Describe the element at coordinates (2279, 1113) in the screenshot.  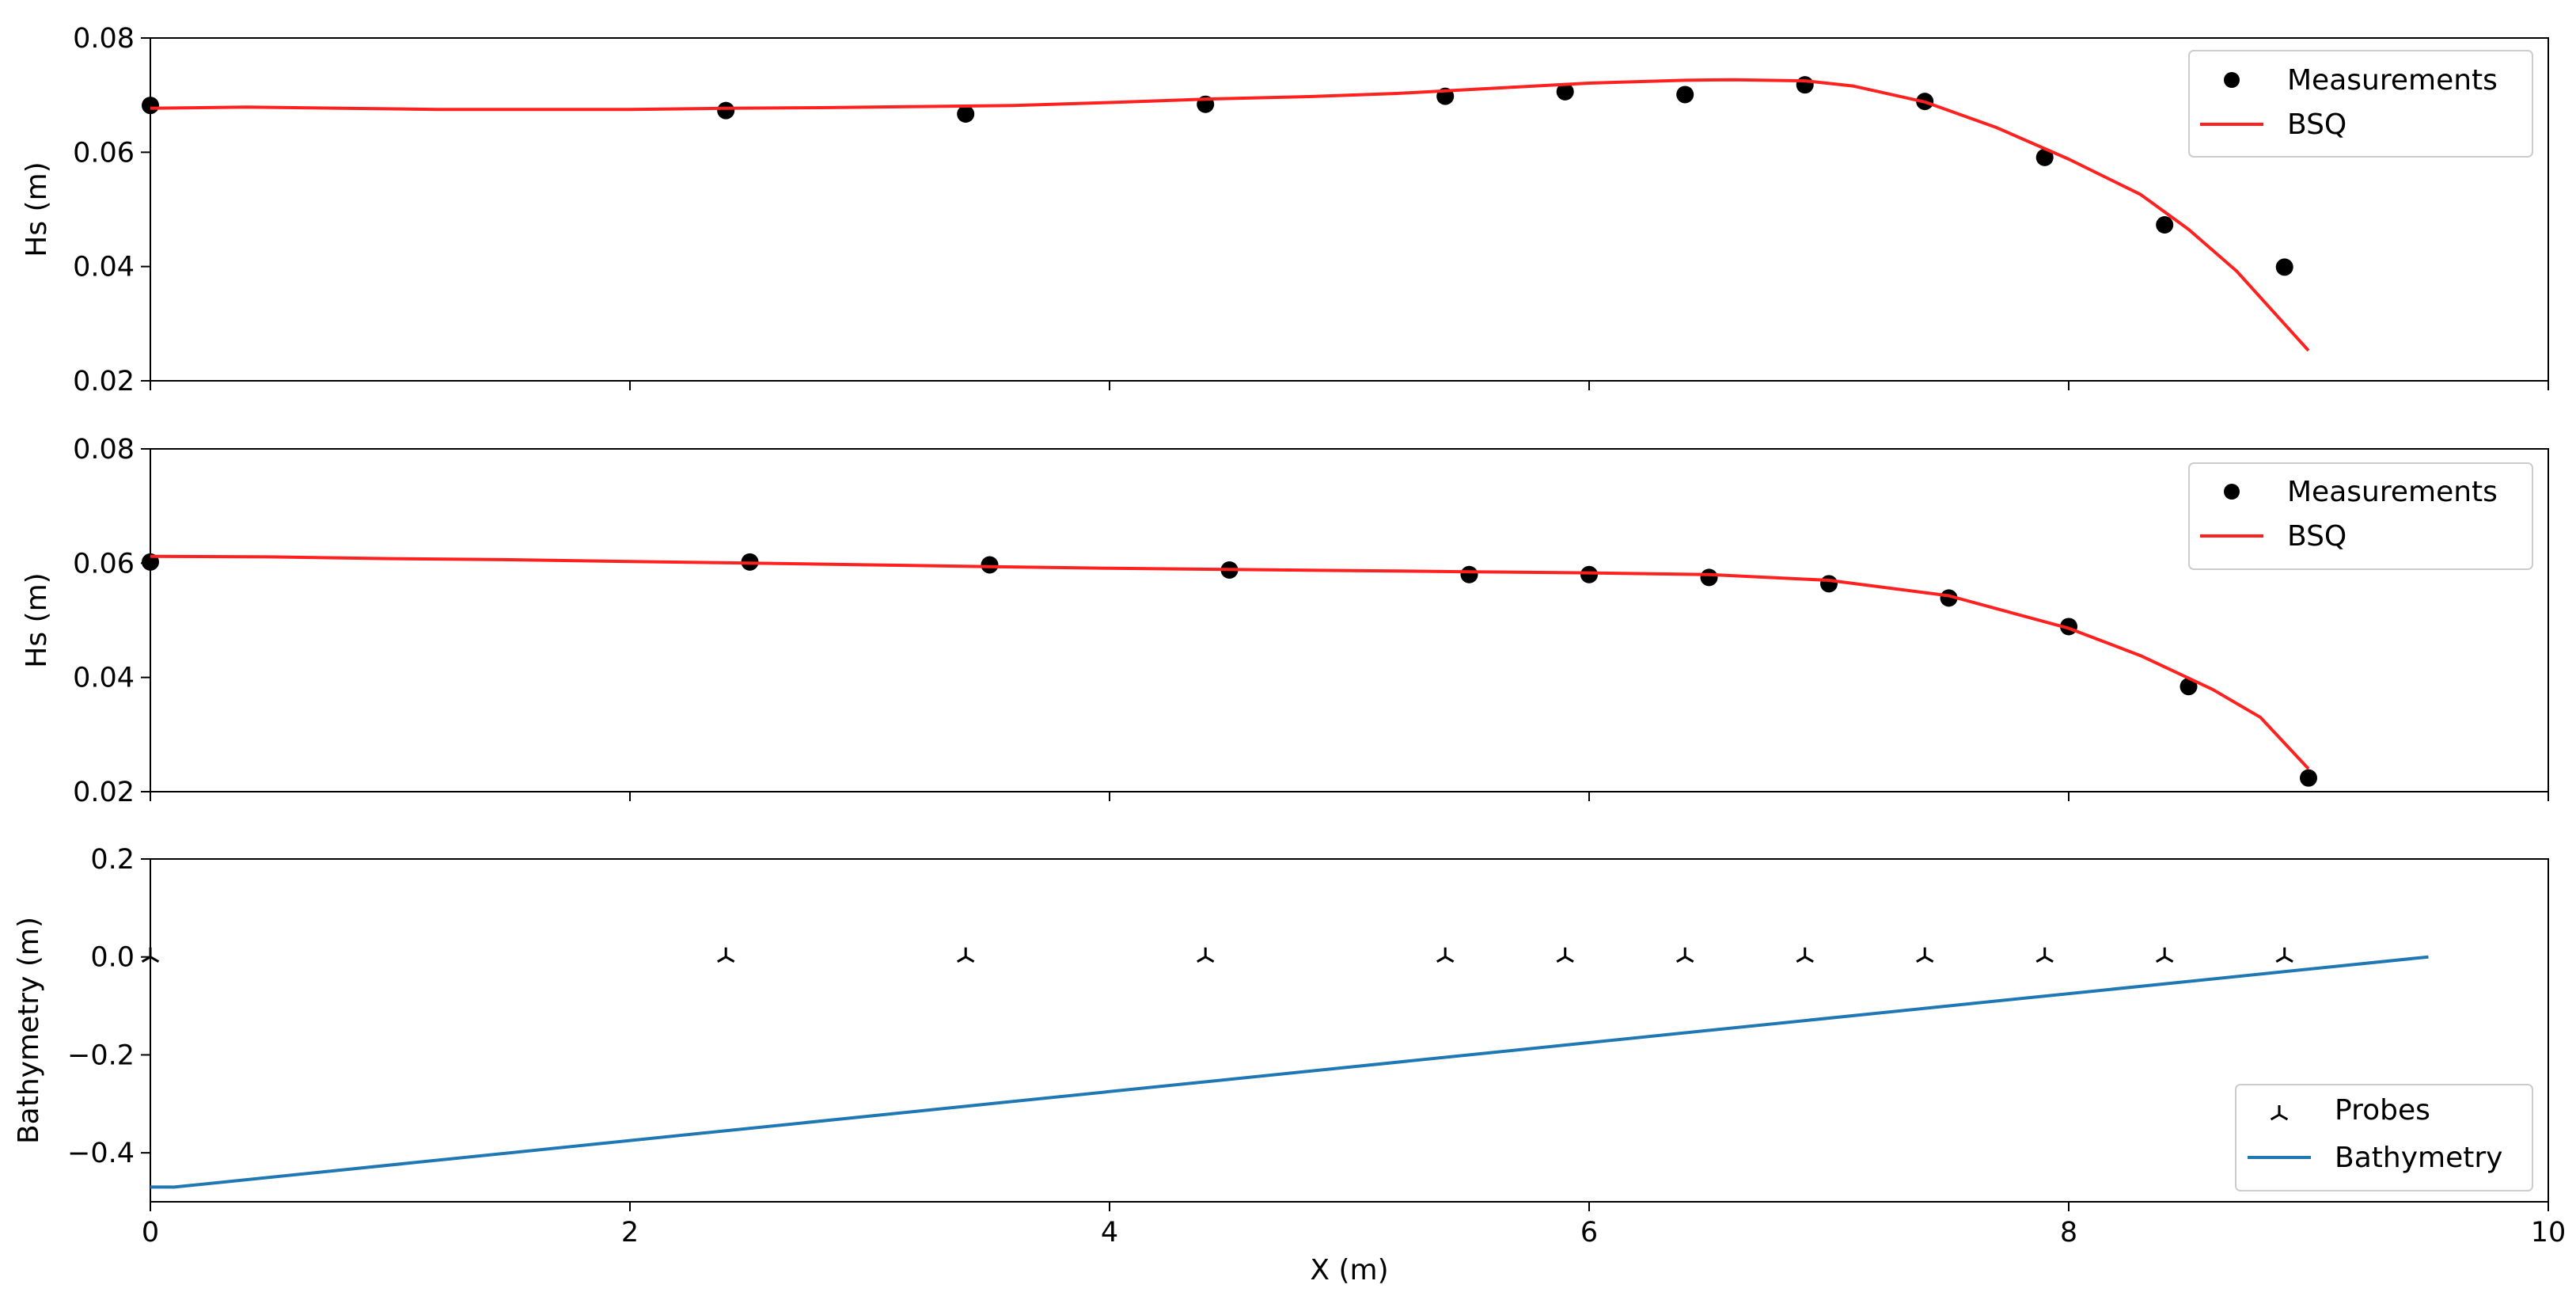
I see `legend-marker-probes` at that location.